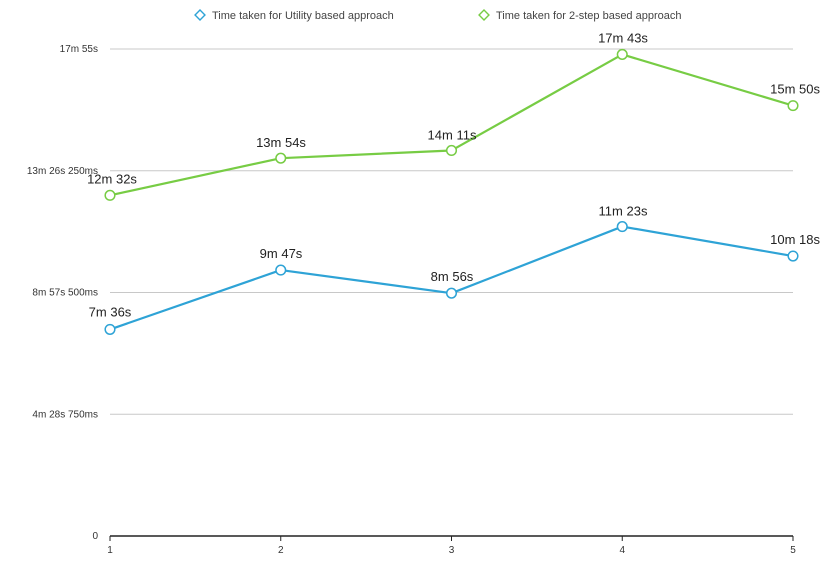 The image size is (838, 584). I want to click on data-label: 8m 56s, so click(452, 276).